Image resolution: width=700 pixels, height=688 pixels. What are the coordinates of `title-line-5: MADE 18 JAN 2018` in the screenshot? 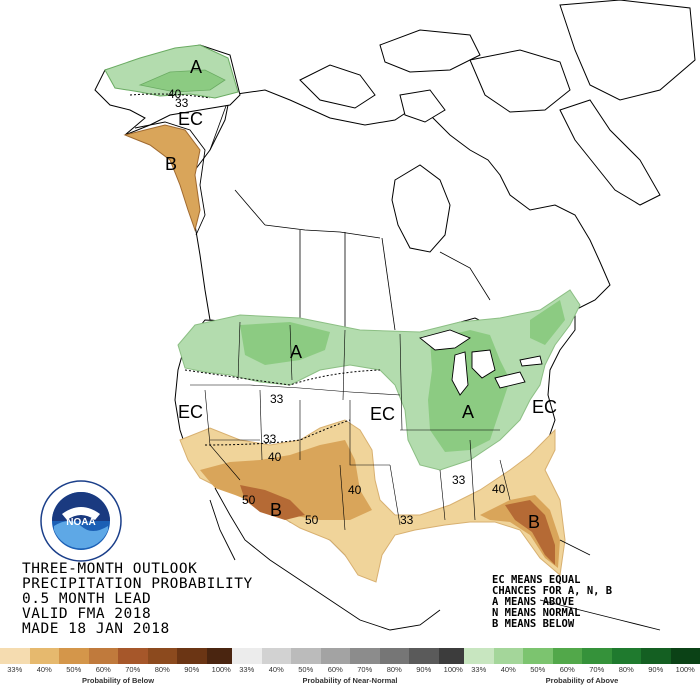 It's located at (96, 629).